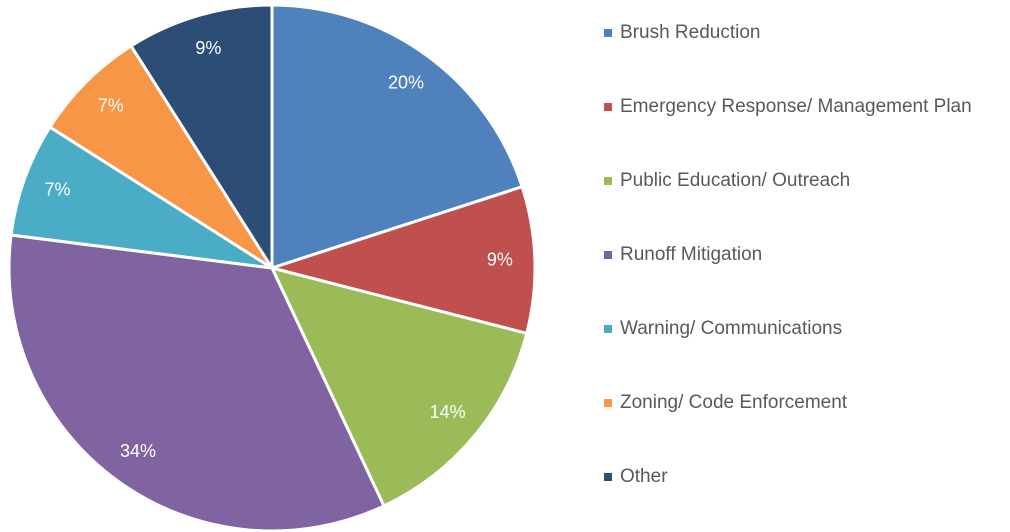 Image resolution: width=1010 pixels, height=532 pixels. What do you see at coordinates (644, 476) in the screenshot?
I see `legend-label: Other` at bounding box center [644, 476].